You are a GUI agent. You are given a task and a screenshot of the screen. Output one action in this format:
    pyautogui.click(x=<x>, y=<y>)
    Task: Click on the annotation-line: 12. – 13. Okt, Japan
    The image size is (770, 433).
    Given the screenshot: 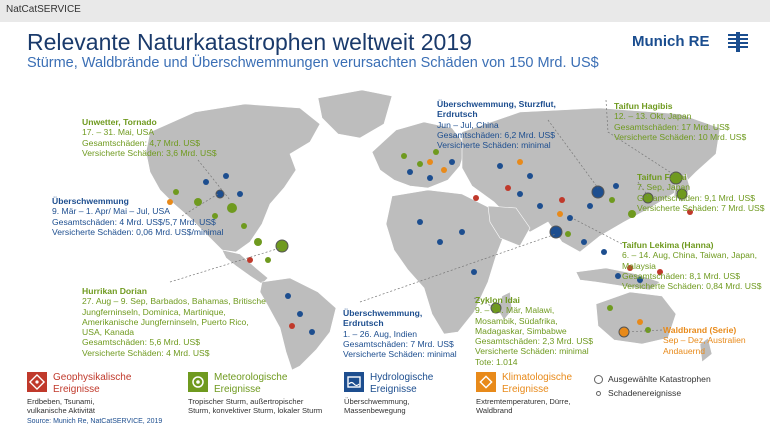 What is the action you would take?
    pyautogui.click(x=653, y=116)
    